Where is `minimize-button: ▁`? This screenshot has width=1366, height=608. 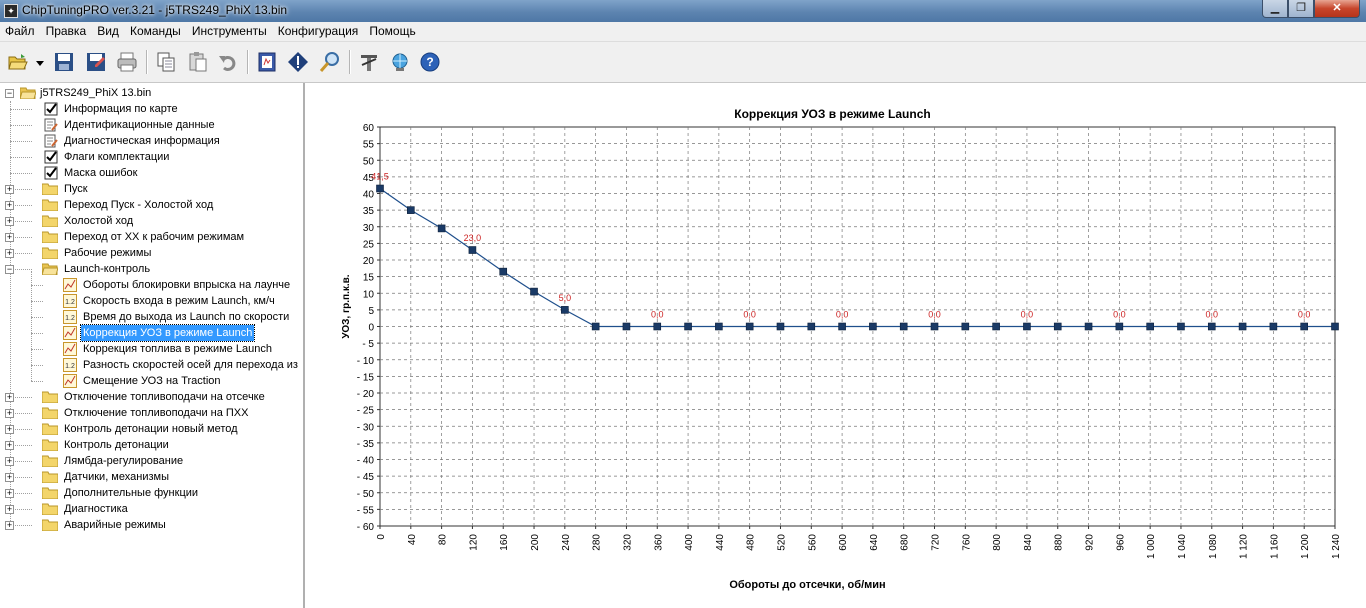
minimize-button: ▁ is located at coordinates (1275, 9).